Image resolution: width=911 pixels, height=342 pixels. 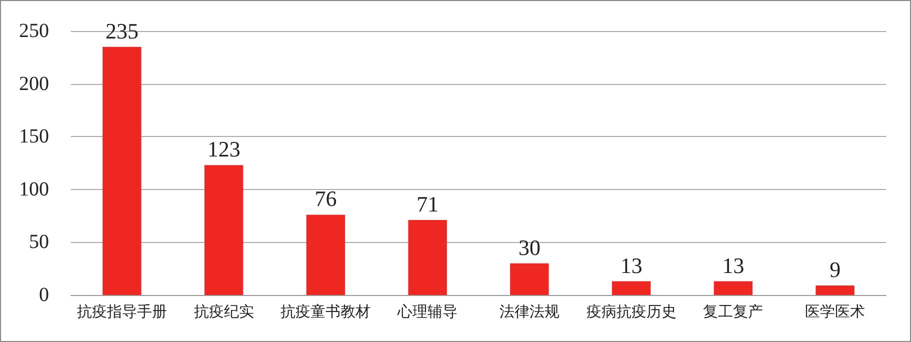 What do you see at coordinates (733, 312) in the screenshot?
I see `x-tick-label: 复工复产` at bounding box center [733, 312].